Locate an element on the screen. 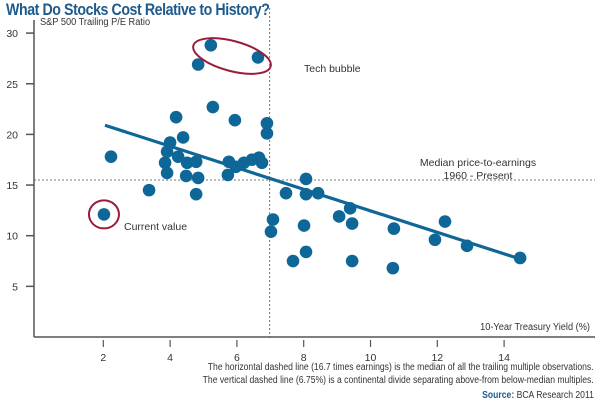 The height and width of the screenshot is (405, 600). current-value-point is located at coordinates (104, 214).